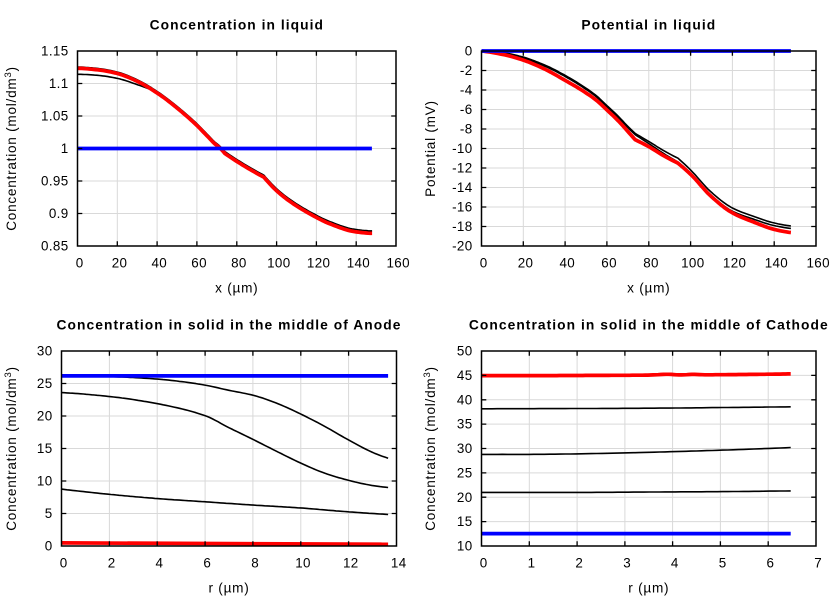 This screenshot has width=840, height=605. I want to click on svg-text: 1.15, so click(54, 51).